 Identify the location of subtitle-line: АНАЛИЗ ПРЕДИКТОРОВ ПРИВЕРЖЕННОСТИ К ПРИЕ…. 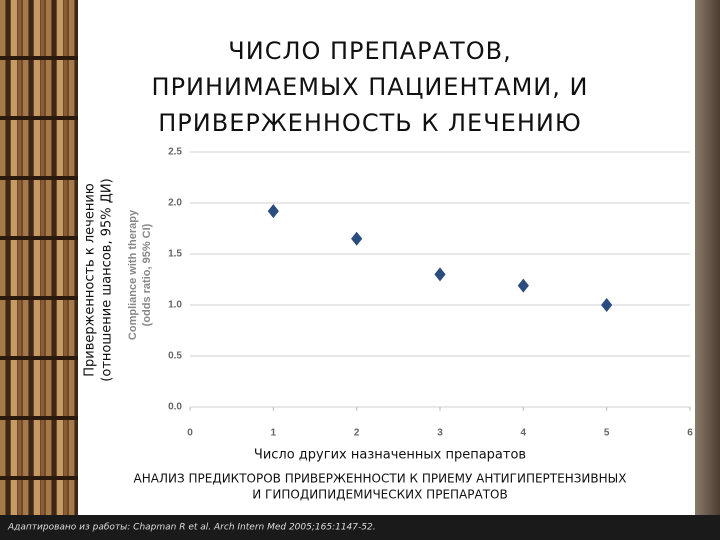
(380, 479).